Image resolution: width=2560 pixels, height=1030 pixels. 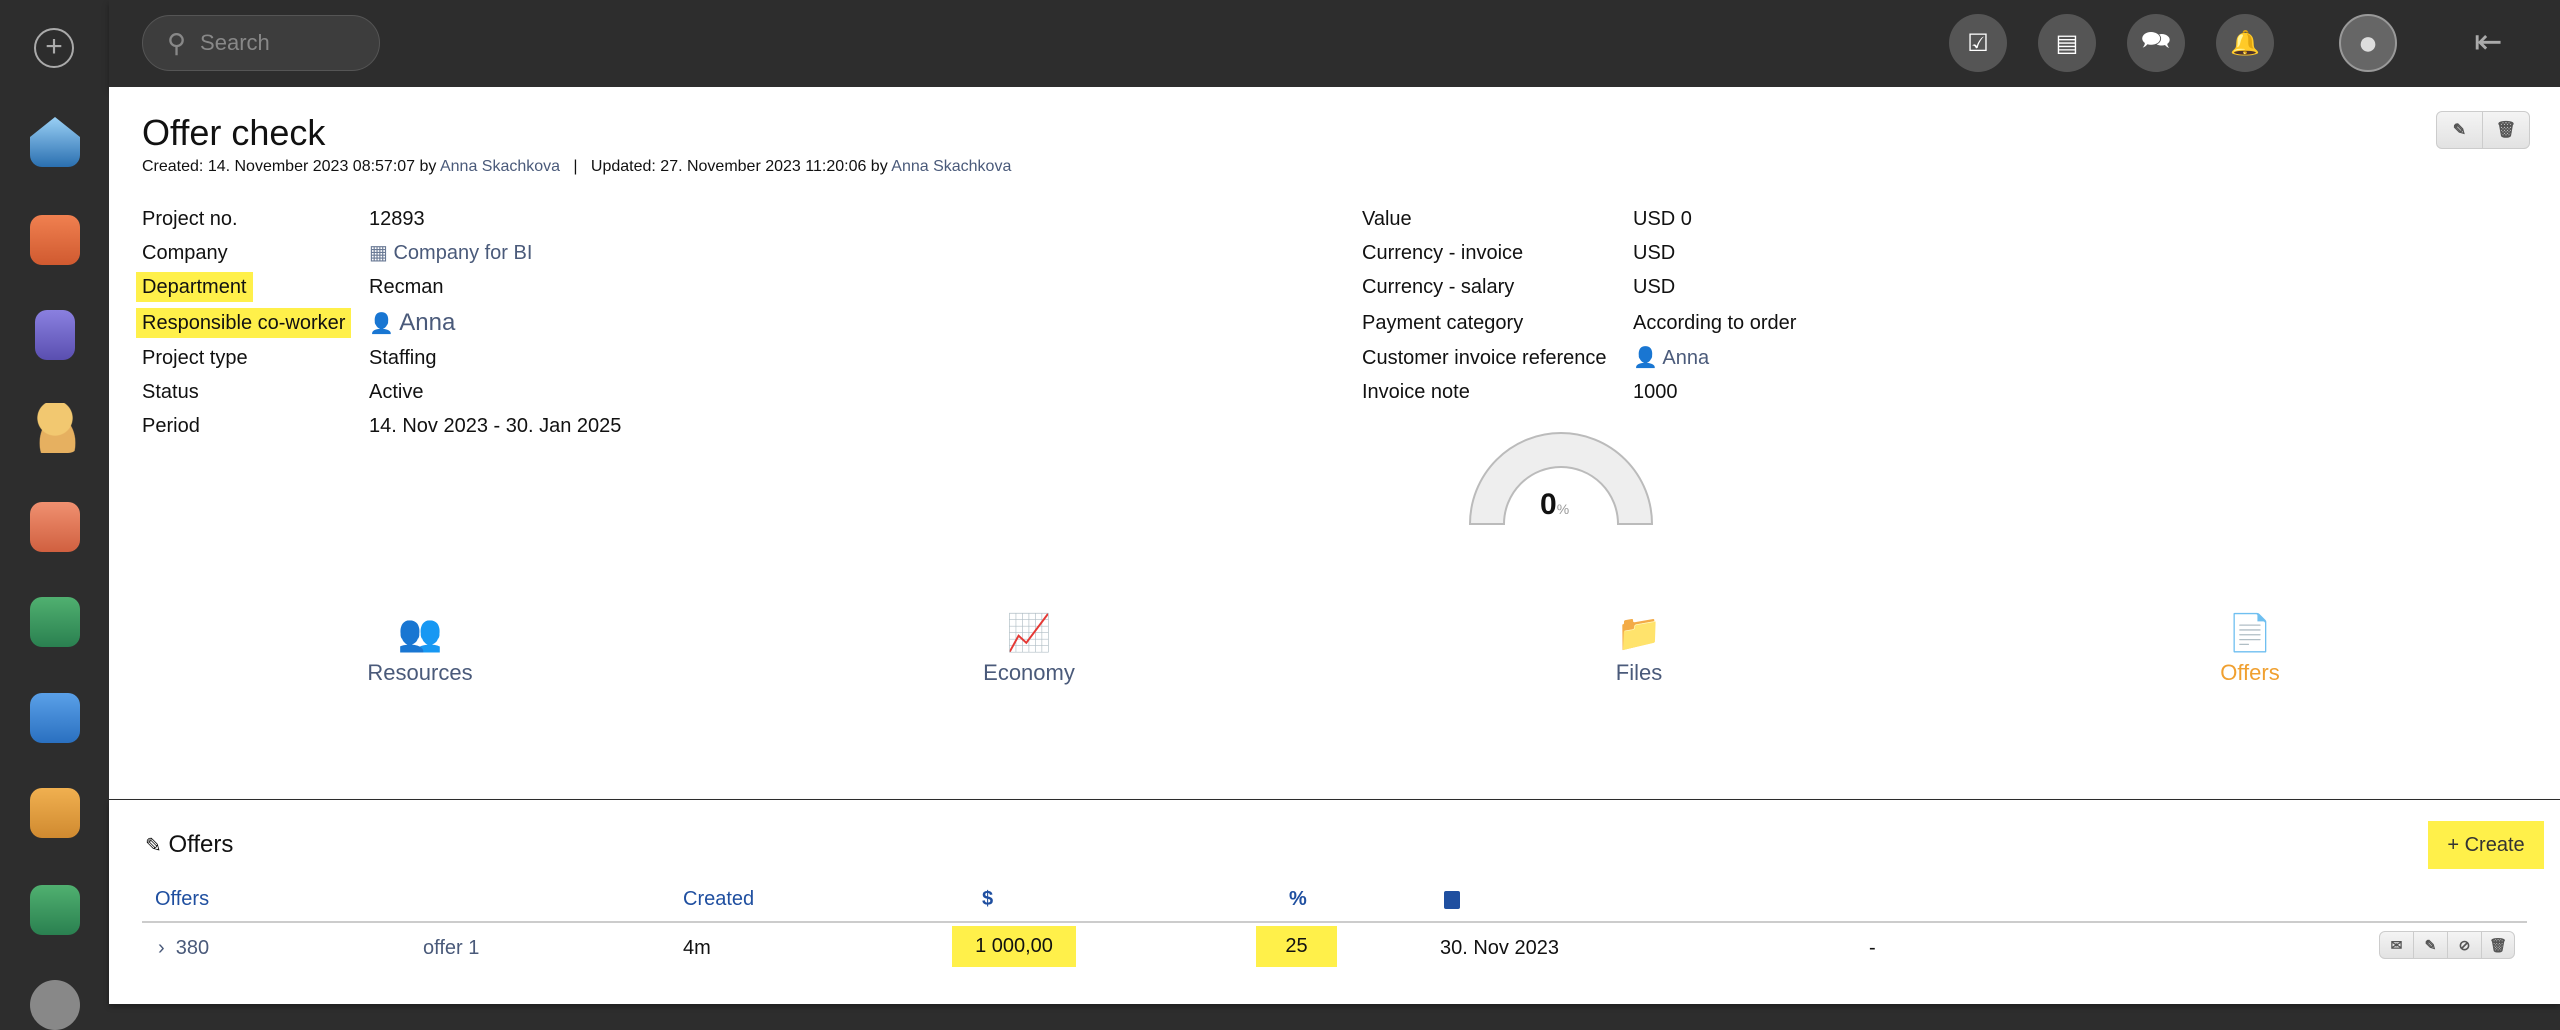 I want to click on chat-icon: 🗪, so click(x=2156, y=40).